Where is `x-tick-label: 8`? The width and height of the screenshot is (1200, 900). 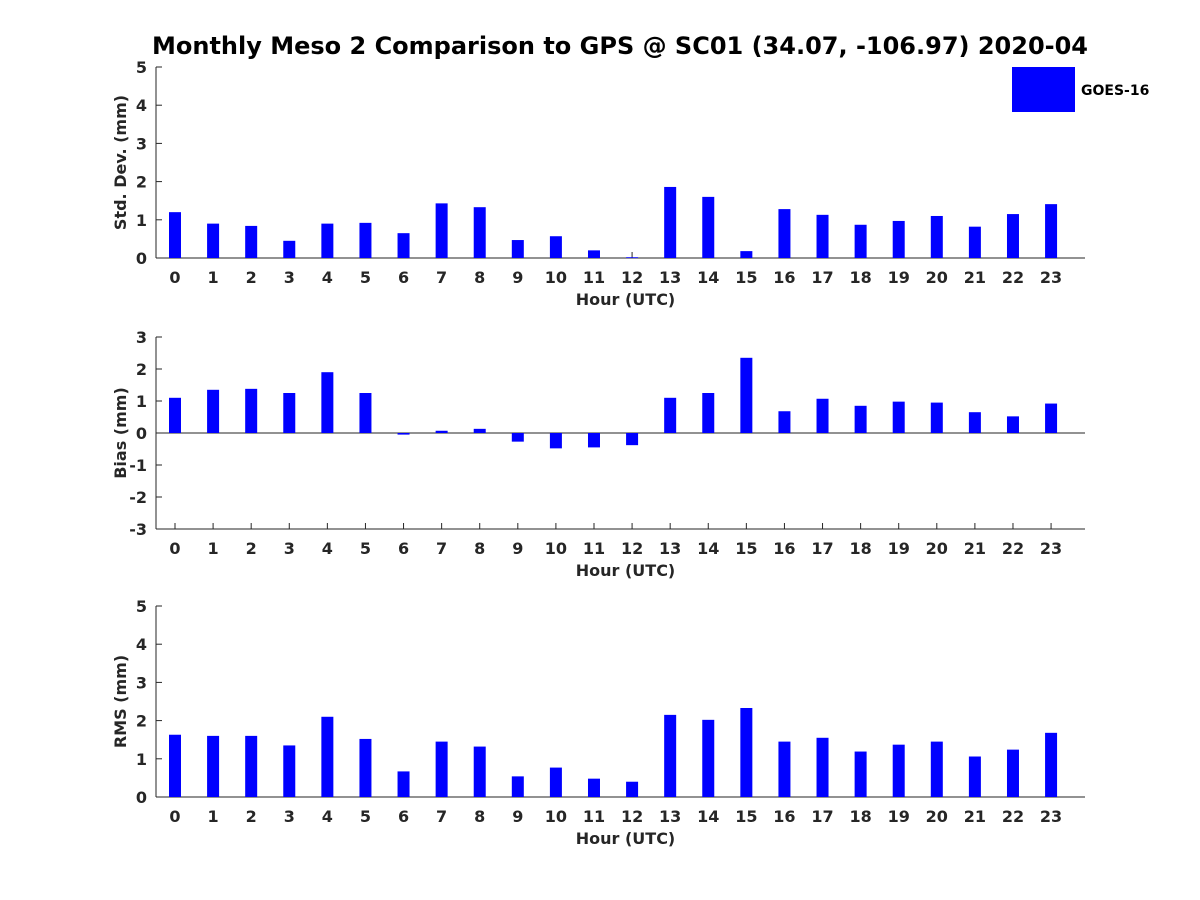
x-tick-label: 8 is located at coordinates (479, 277).